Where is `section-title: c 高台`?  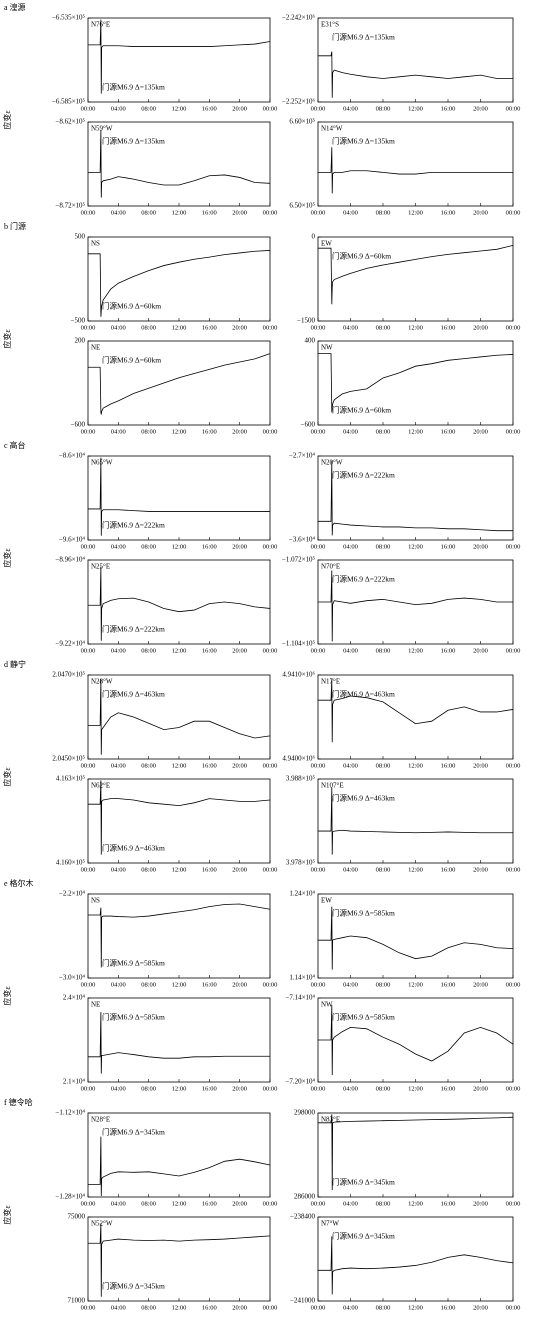 section-title: c 高台 is located at coordinates (15, 445).